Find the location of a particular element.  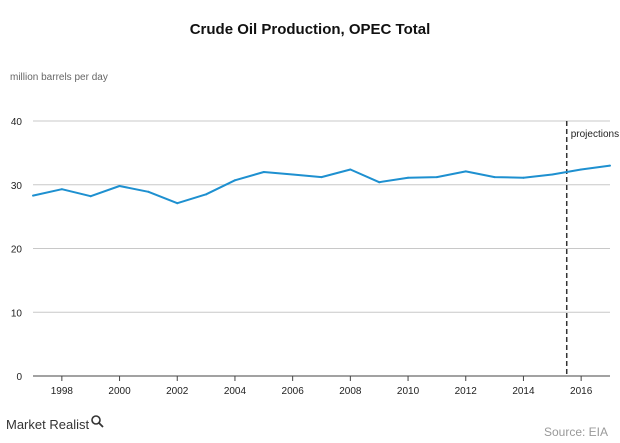

x-tick-label: 2016 is located at coordinates (581, 391).